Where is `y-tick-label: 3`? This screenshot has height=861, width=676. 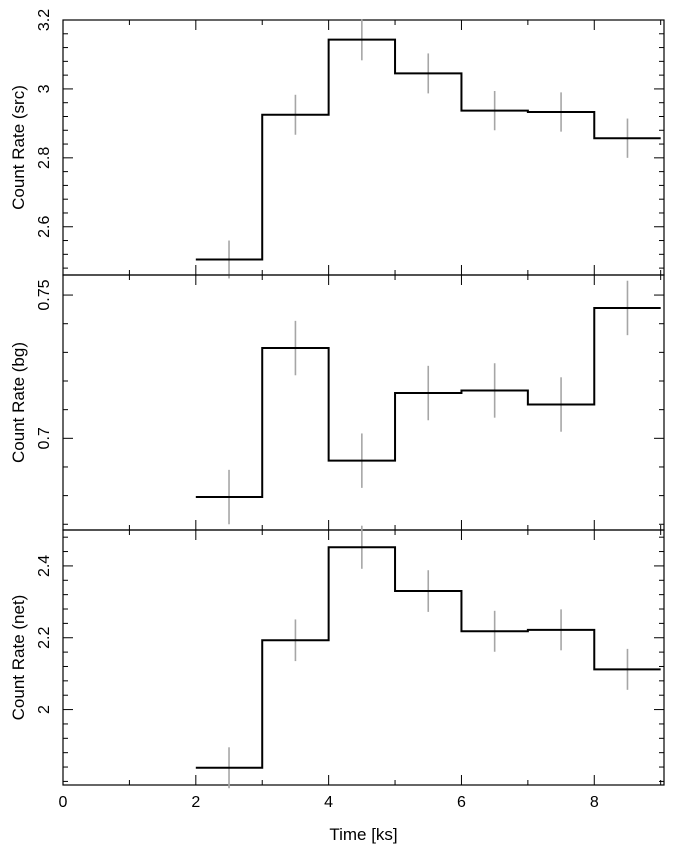 y-tick-label: 3 is located at coordinates (44, 88).